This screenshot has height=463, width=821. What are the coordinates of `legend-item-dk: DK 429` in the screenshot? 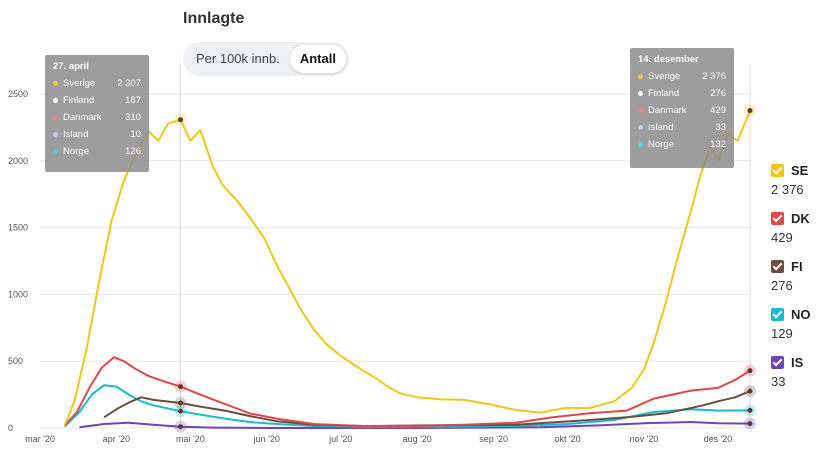 It's located at (791, 232).